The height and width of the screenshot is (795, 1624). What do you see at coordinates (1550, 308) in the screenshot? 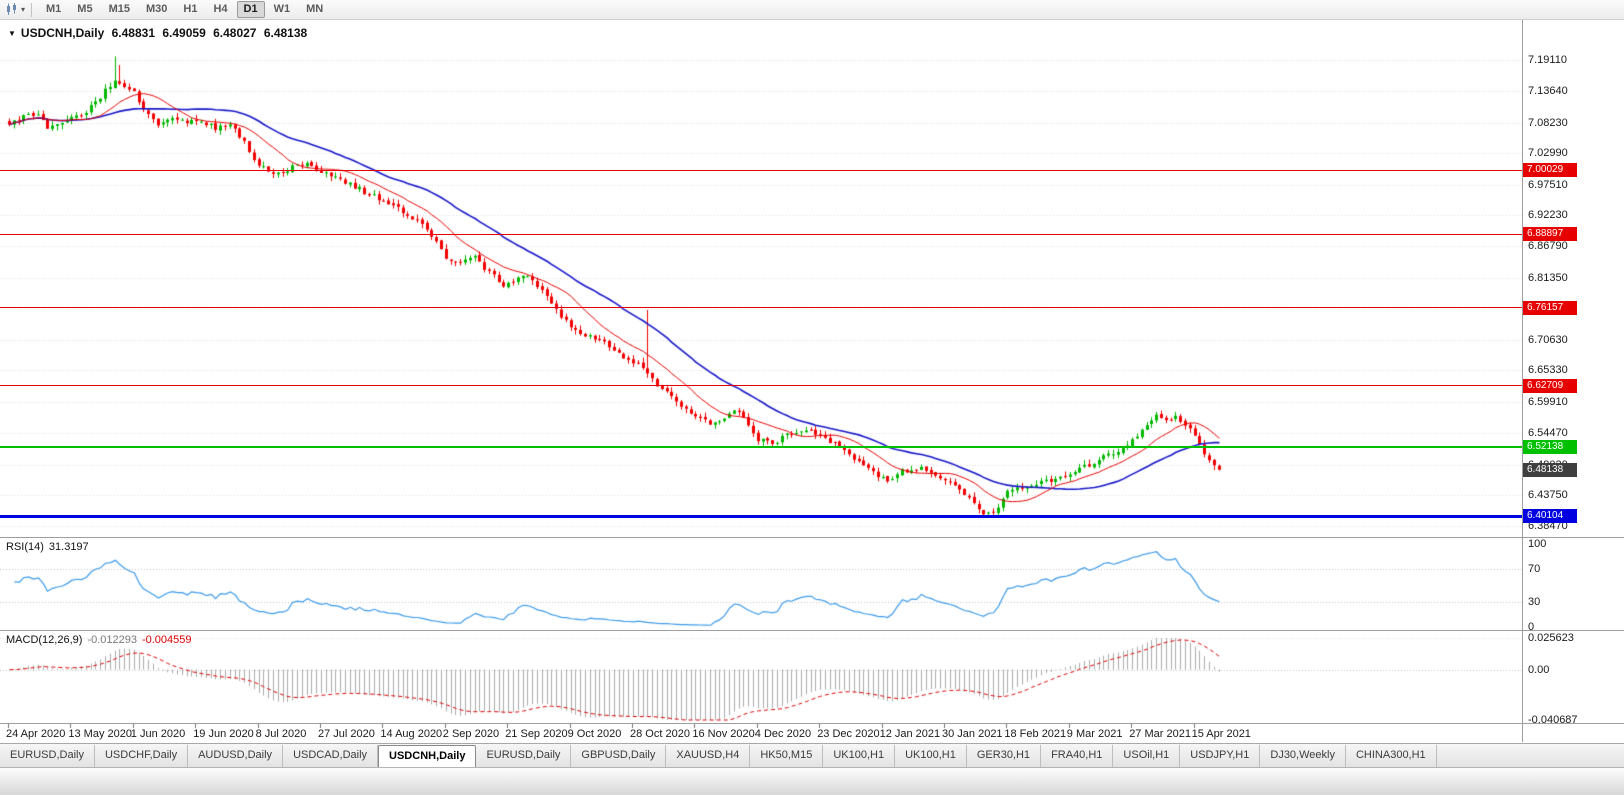
I see `price-line-tag-6.76157: 6.76157` at bounding box center [1550, 308].